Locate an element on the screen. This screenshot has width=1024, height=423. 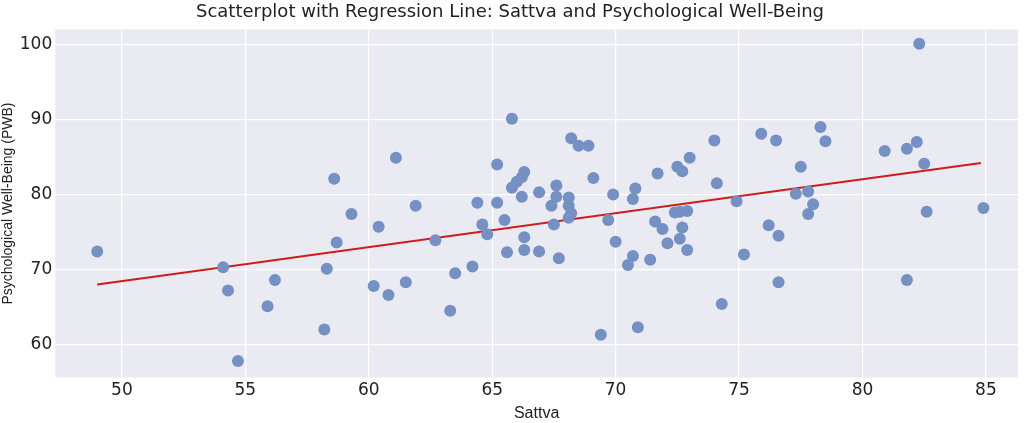
x-tick-label: 50 is located at coordinates (122, 389).